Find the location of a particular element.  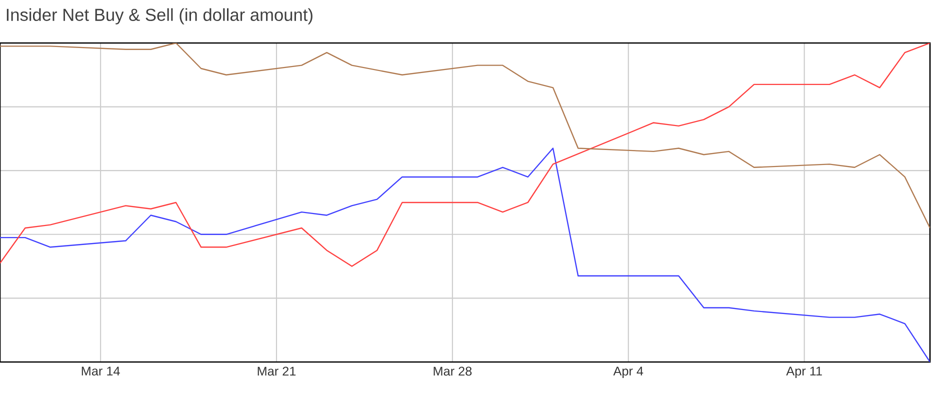

x-tick-label: Apr 4 is located at coordinates (628, 372).